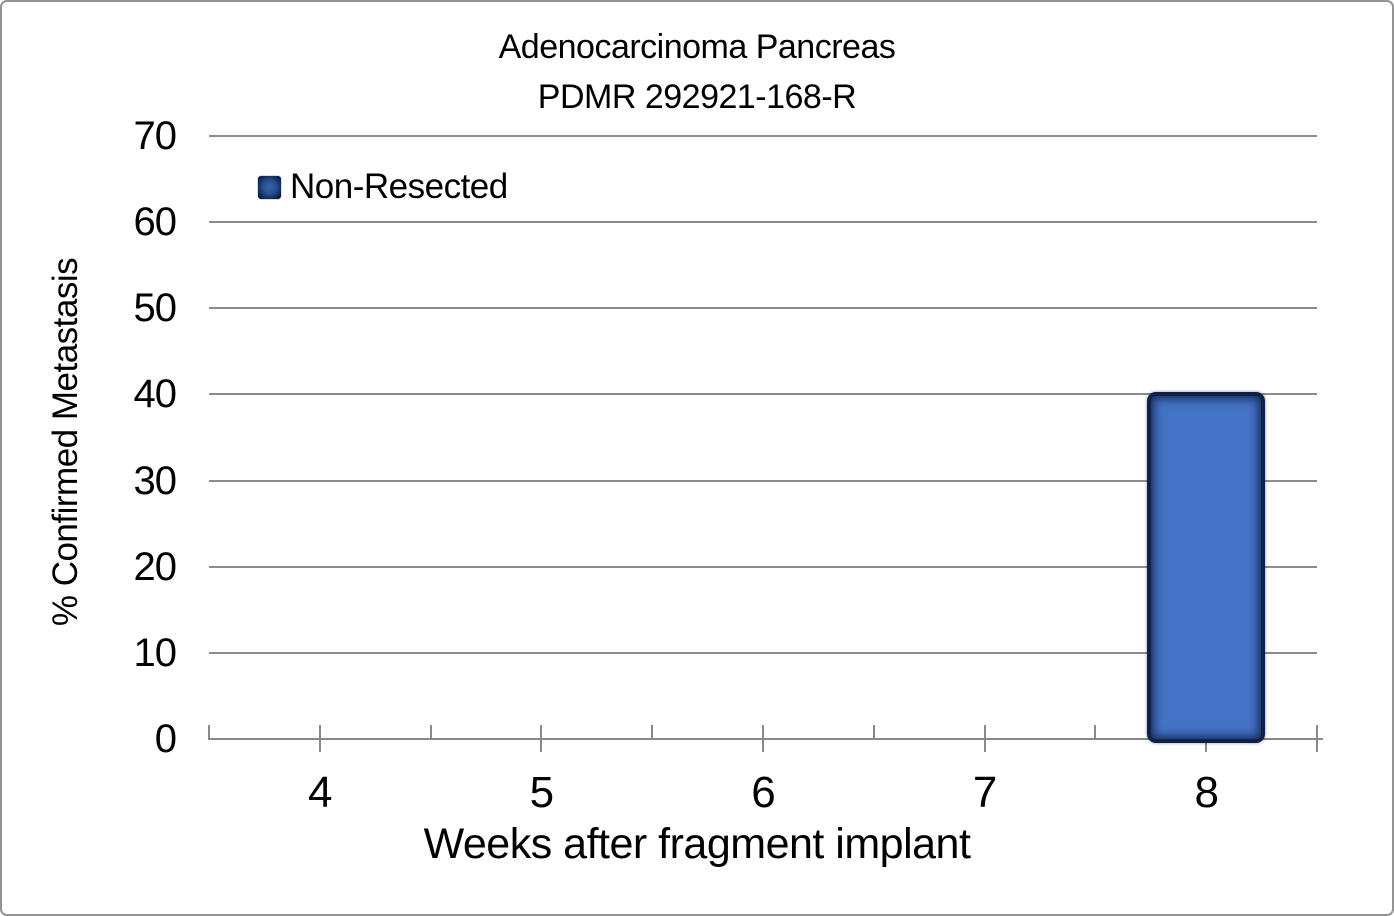 This screenshot has width=1394, height=916. What do you see at coordinates (155, 222) in the screenshot?
I see `y-tick-label: 60` at bounding box center [155, 222].